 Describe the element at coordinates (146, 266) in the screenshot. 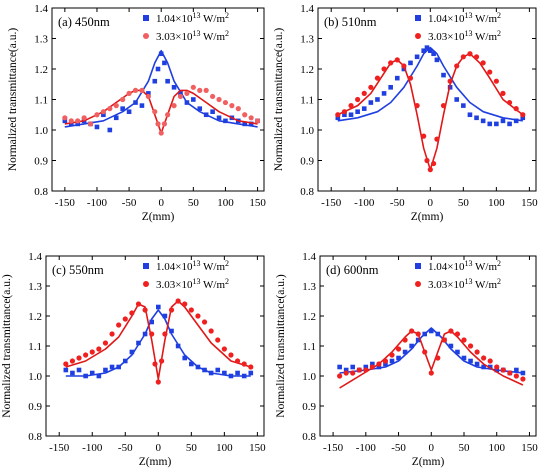

I see `legend-marker-square` at that location.